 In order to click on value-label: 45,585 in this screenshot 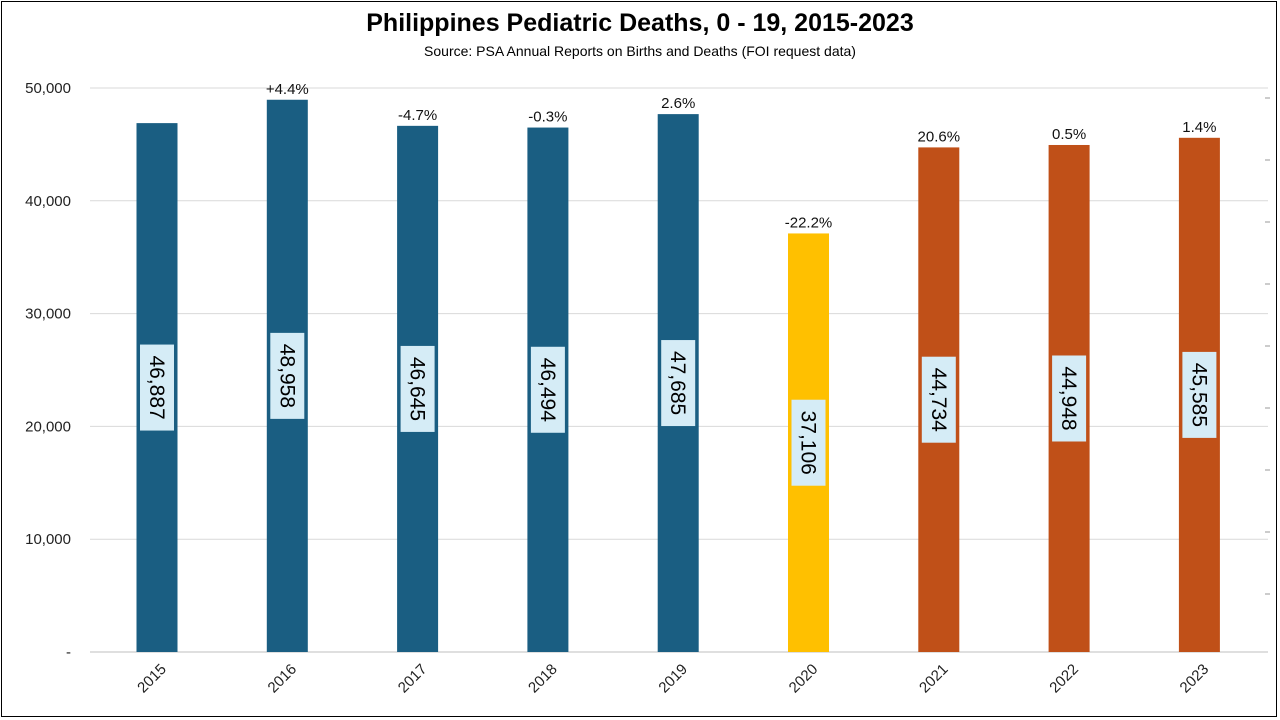, I will do `click(1198, 395)`.